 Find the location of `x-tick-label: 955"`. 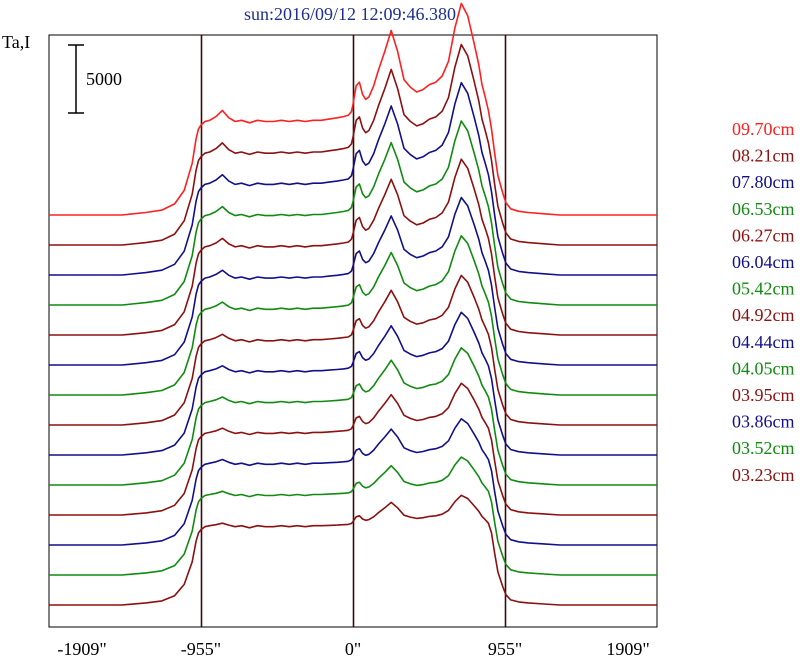

x-tick-label: 955" is located at coordinates (505, 649).